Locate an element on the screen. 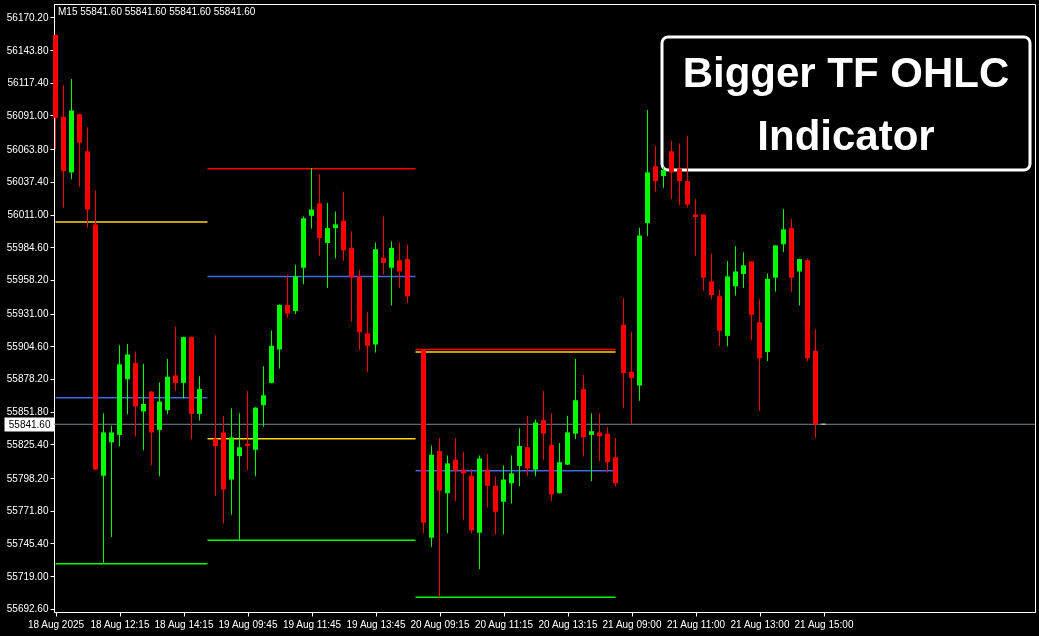 The image size is (1039, 636). y-tick-label: 55745.40 is located at coordinates (27, 543).